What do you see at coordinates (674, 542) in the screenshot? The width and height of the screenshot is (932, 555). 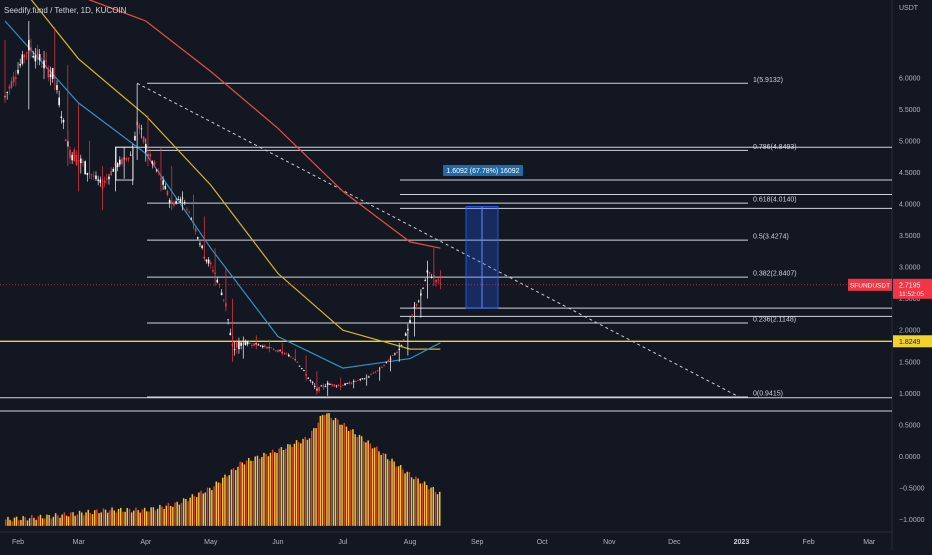 I see `time-tick-label: Dec` at bounding box center [674, 542].